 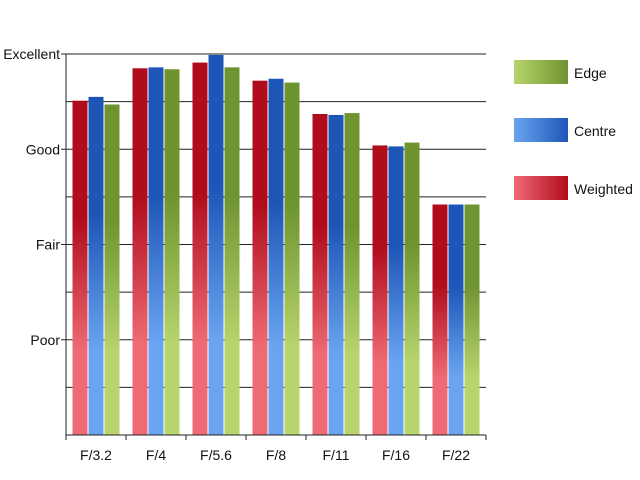 What do you see at coordinates (456, 455) in the screenshot?
I see `x-tick-label: F/22` at bounding box center [456, 455].